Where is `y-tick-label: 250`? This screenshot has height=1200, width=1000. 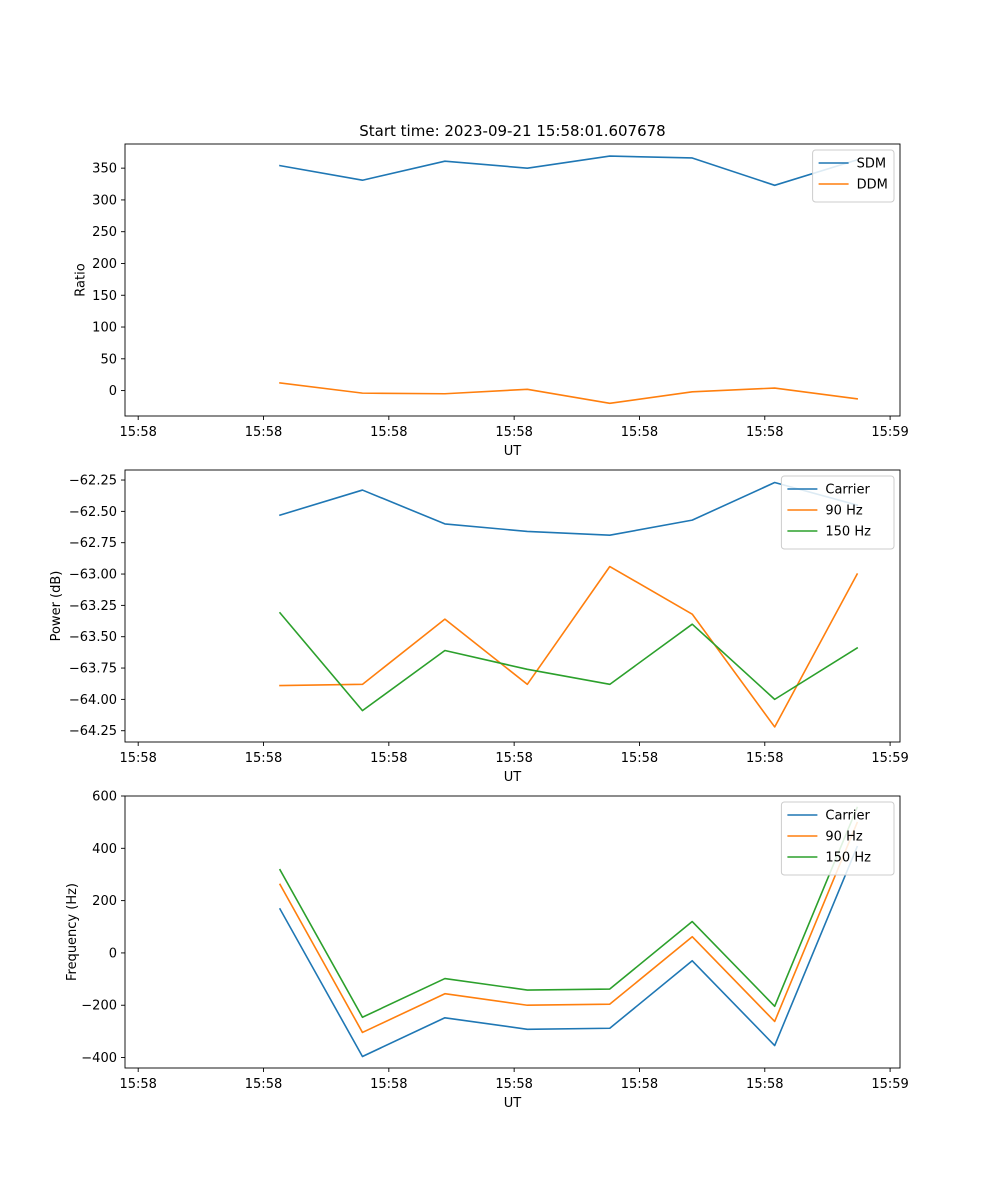
y-tick-label: 250 is located at coordinates (104, 232).